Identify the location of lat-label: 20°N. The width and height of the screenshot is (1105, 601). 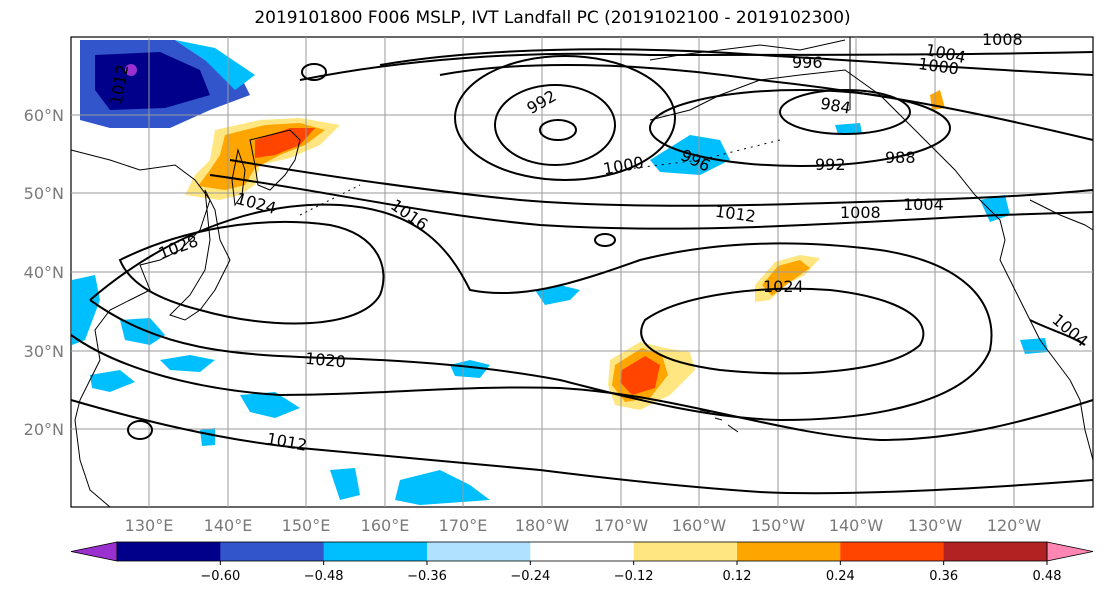
(44, 429).